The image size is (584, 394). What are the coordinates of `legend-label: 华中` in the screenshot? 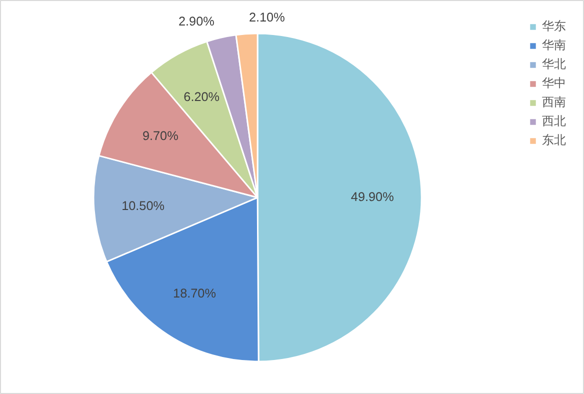 It's located at (554, 83).